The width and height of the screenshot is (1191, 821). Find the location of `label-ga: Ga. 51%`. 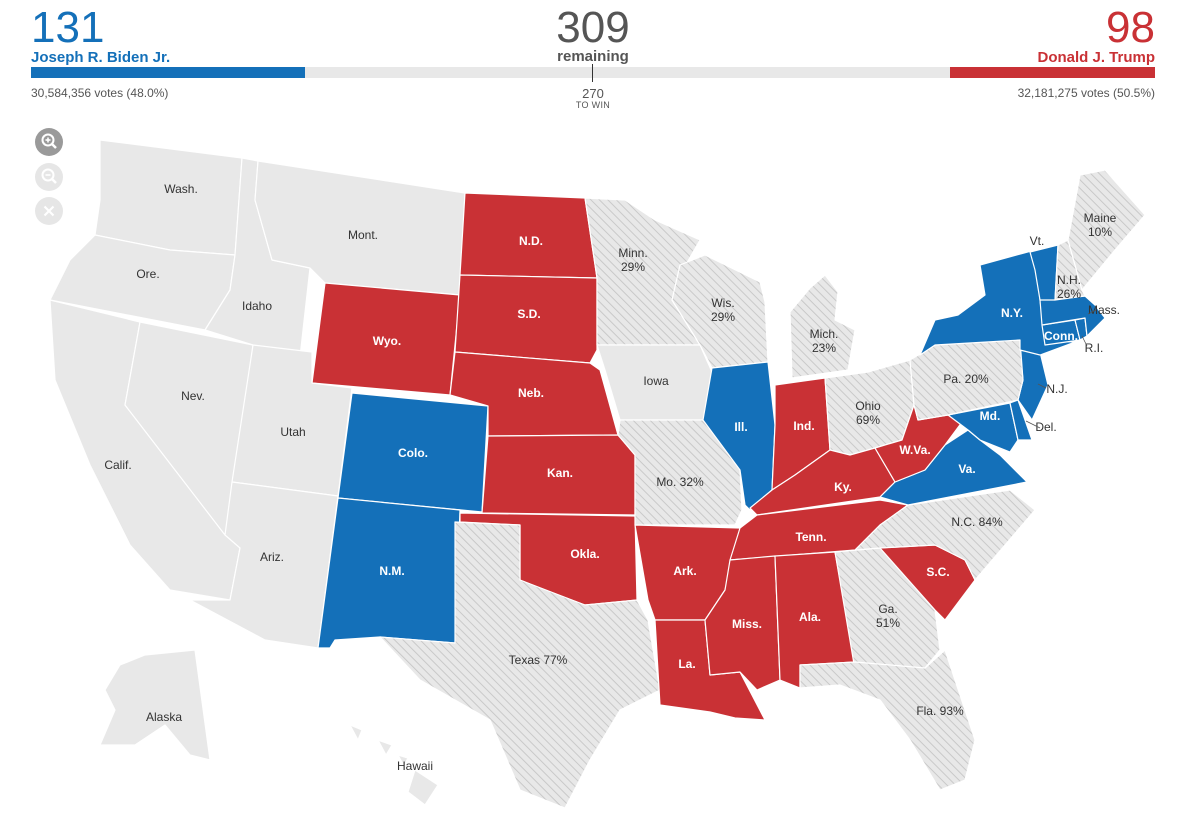

label-ga: Ga. 51% is located at coordinates (888, 616).